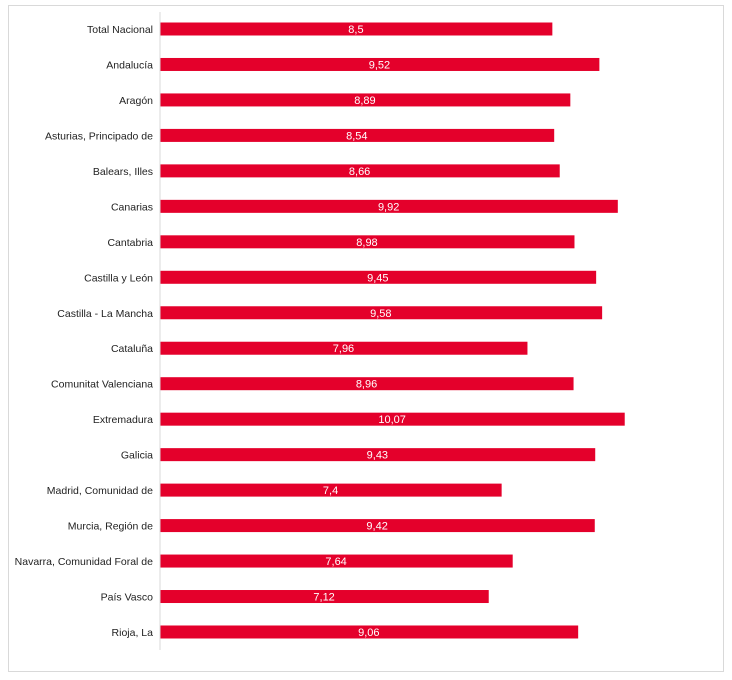 Image resolution: width=732 pixels, height=680 pixels. Describe the element at coordinates (123, 420) in the screenshot. I see `category-label: Extremadura` at that location.